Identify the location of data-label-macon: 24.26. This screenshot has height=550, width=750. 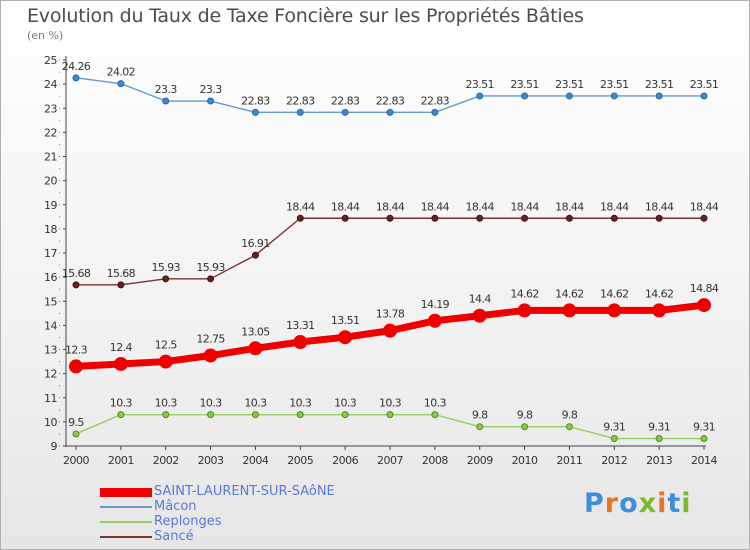
(76, 66).